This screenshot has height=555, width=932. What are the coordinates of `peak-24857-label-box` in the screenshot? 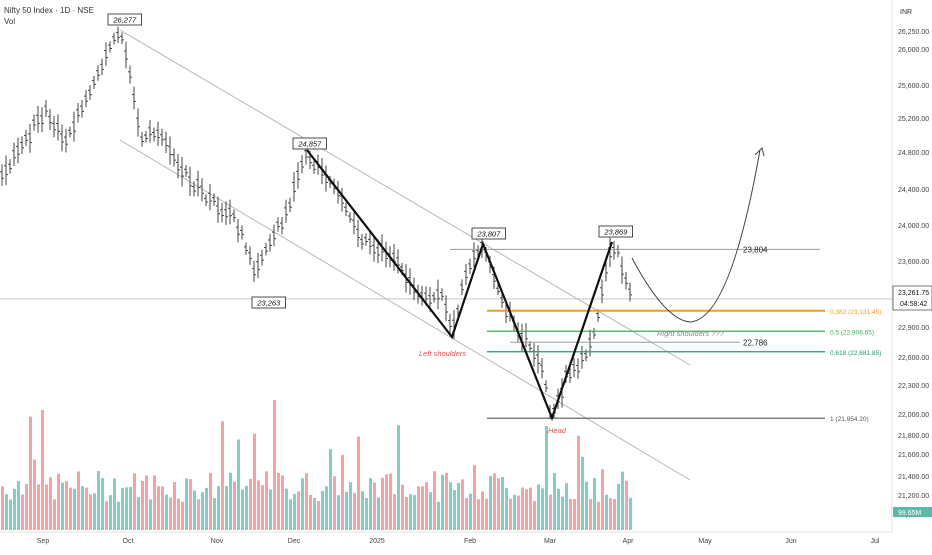 It's located at (309, 143).